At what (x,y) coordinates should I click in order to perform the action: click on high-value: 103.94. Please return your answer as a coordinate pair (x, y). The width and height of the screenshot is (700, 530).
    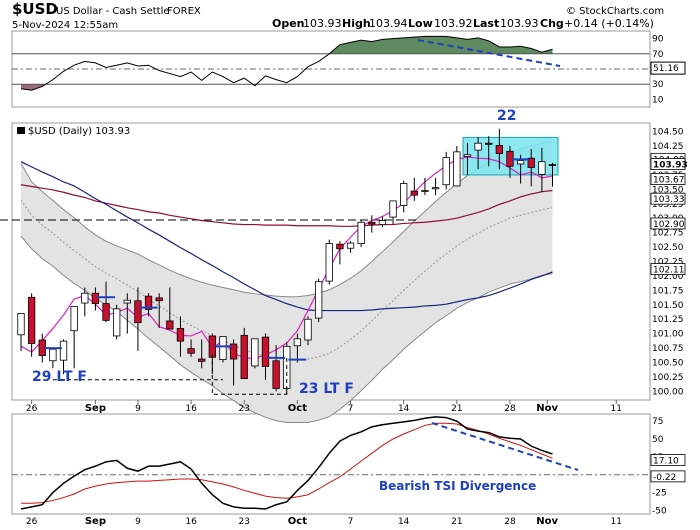
    Looking at the image, I should click on (388, 23).